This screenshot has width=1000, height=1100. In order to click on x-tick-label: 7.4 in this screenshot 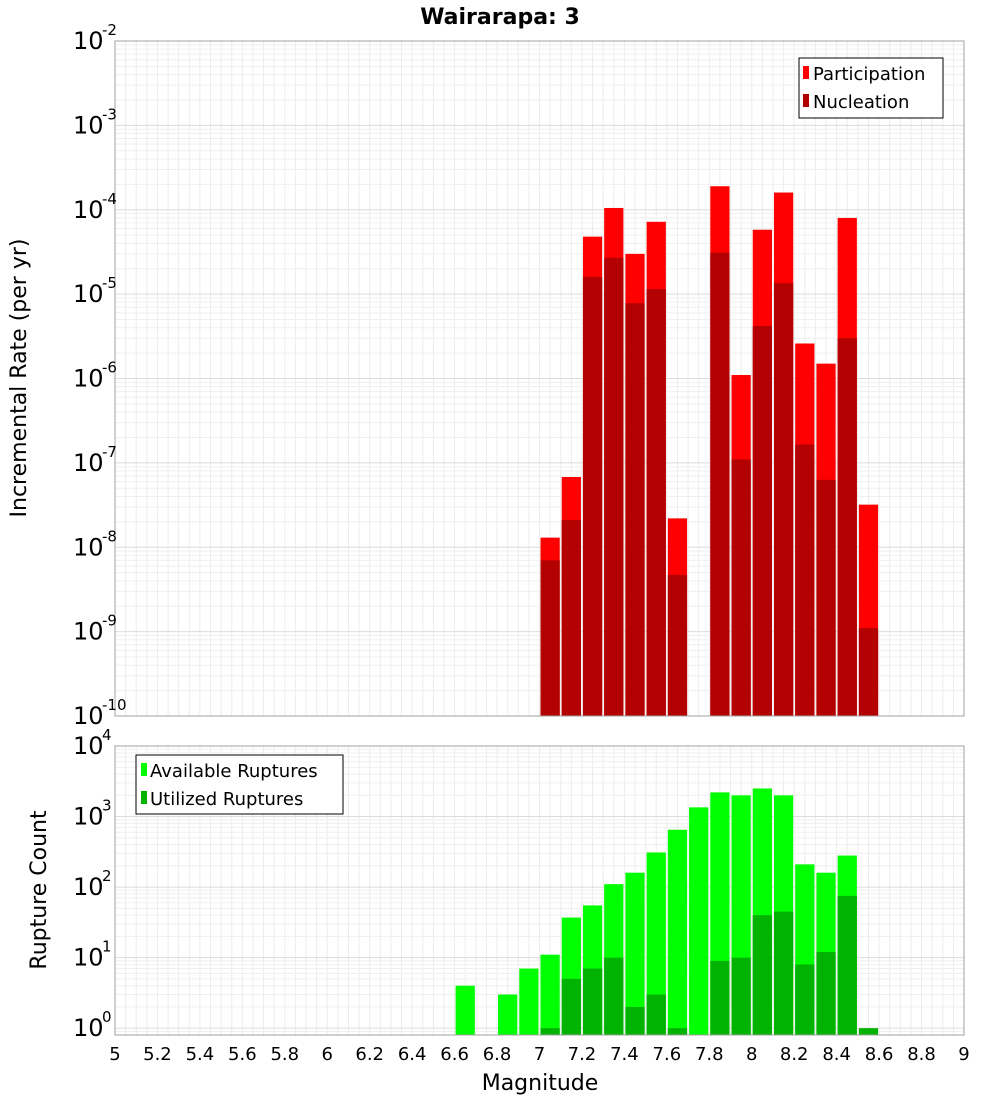, I will do `click(624, 1054)`.